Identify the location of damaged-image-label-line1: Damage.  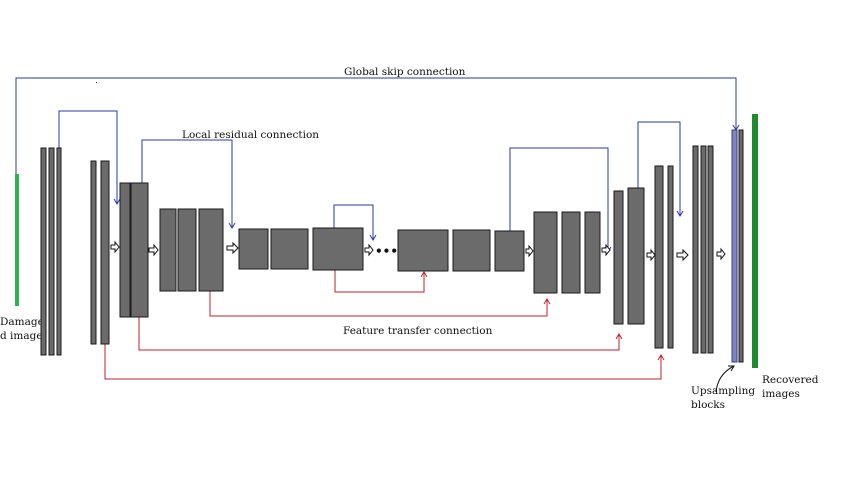
(22, 322).